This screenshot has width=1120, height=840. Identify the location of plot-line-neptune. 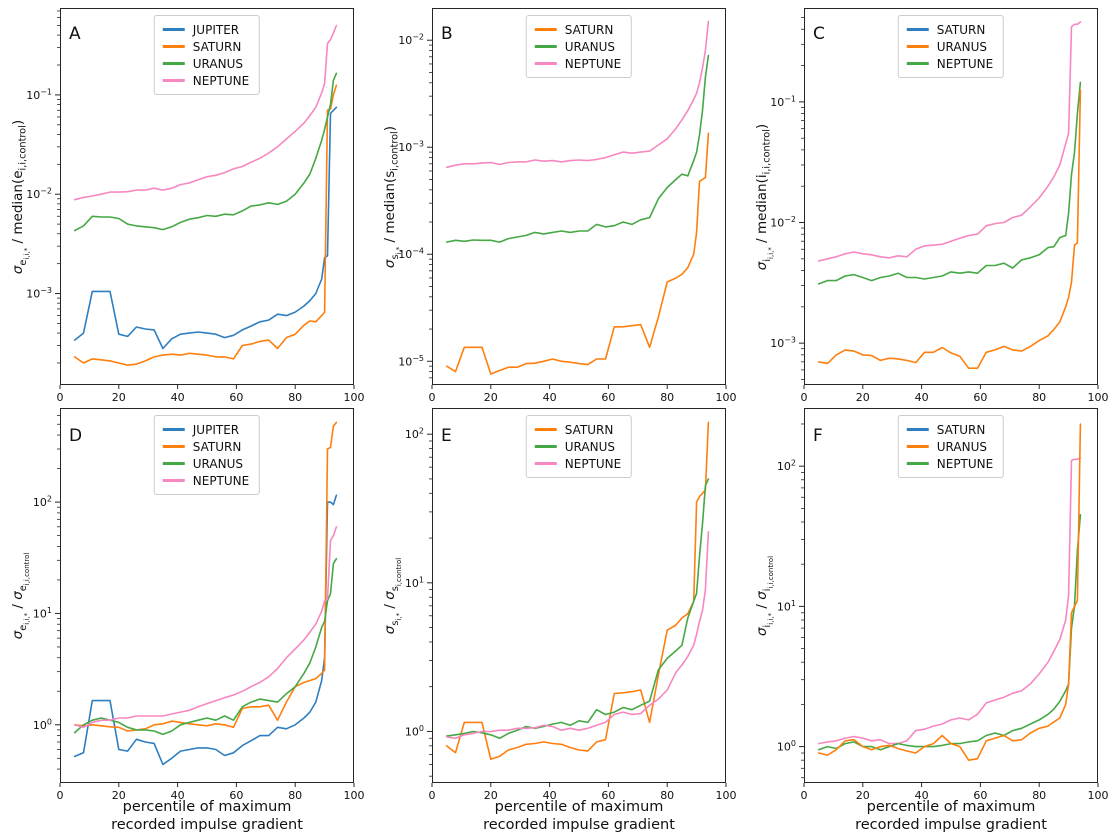
(205, 627).